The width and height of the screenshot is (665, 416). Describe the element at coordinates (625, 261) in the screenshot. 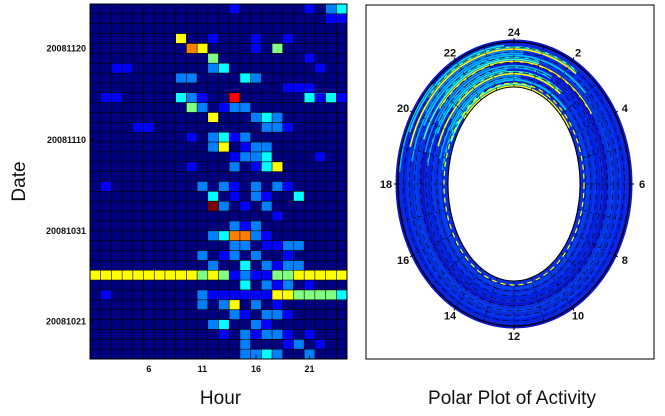

I see `polar-tick-label: 8` at that location.